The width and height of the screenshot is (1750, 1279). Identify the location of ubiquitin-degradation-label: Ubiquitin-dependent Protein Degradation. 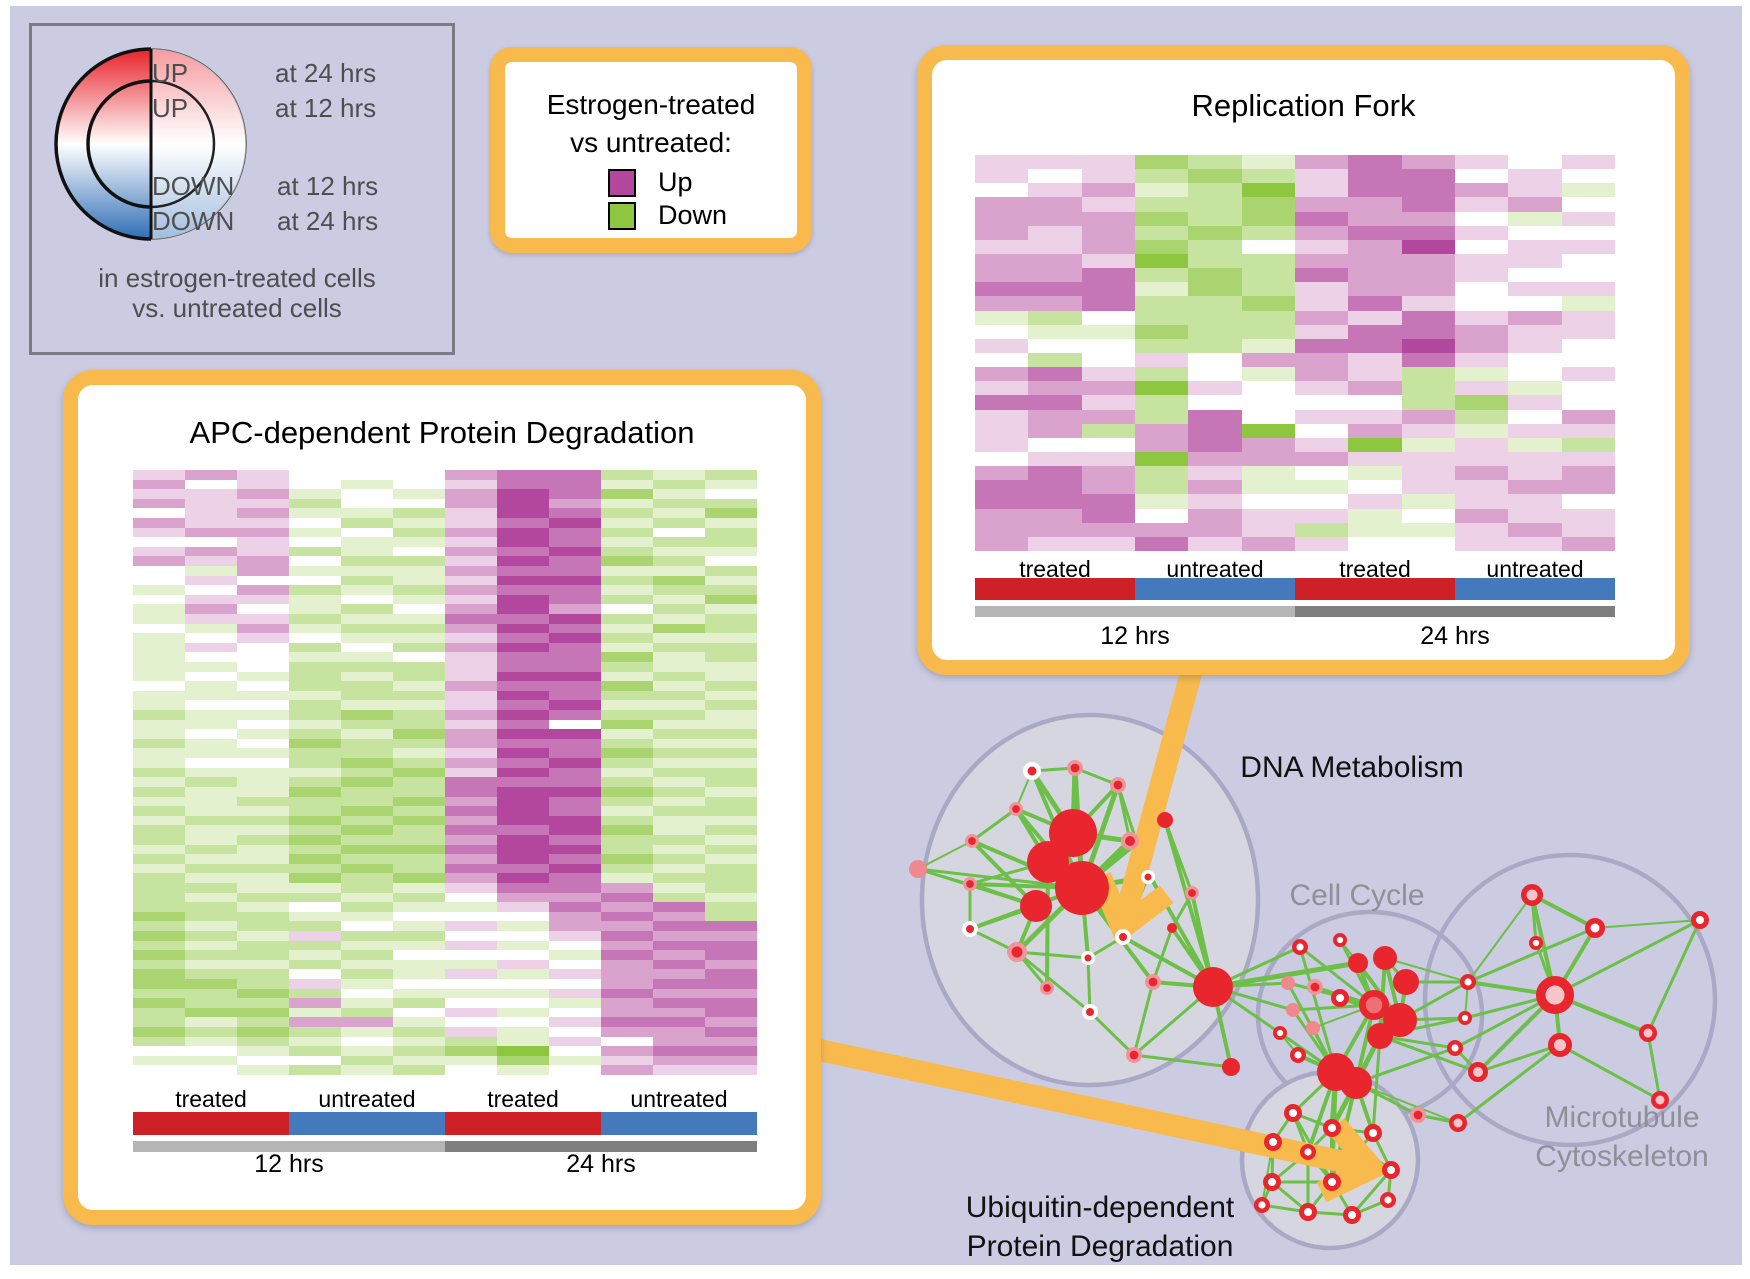
(1100, 1227).